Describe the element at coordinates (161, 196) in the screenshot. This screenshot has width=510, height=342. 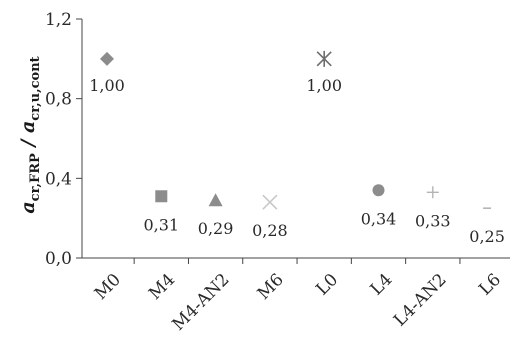
I see `data-point-m4` at that location.